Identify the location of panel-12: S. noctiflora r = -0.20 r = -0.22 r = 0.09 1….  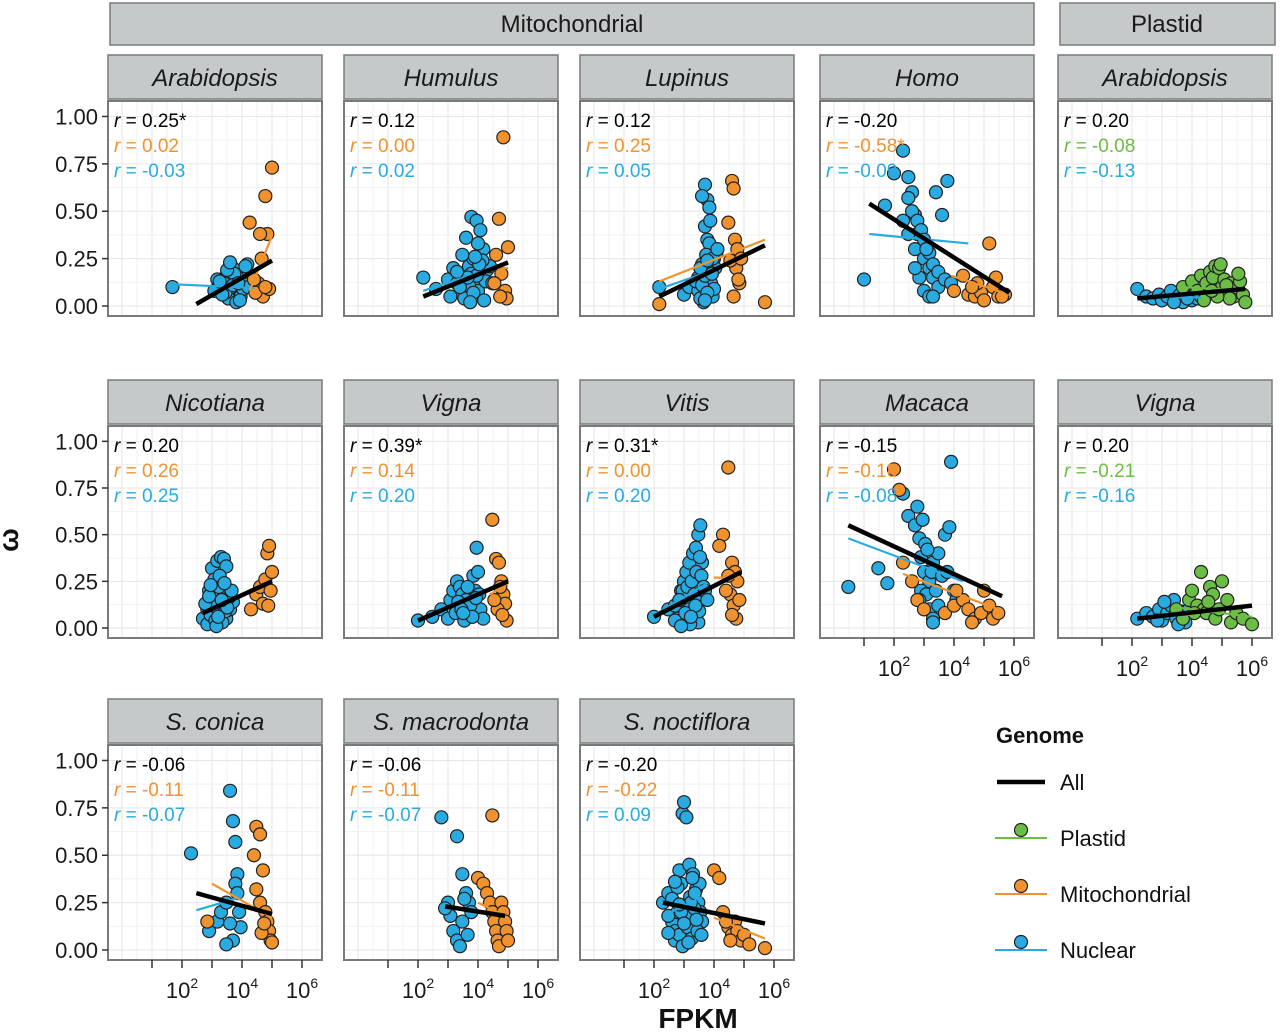
(687, 850).